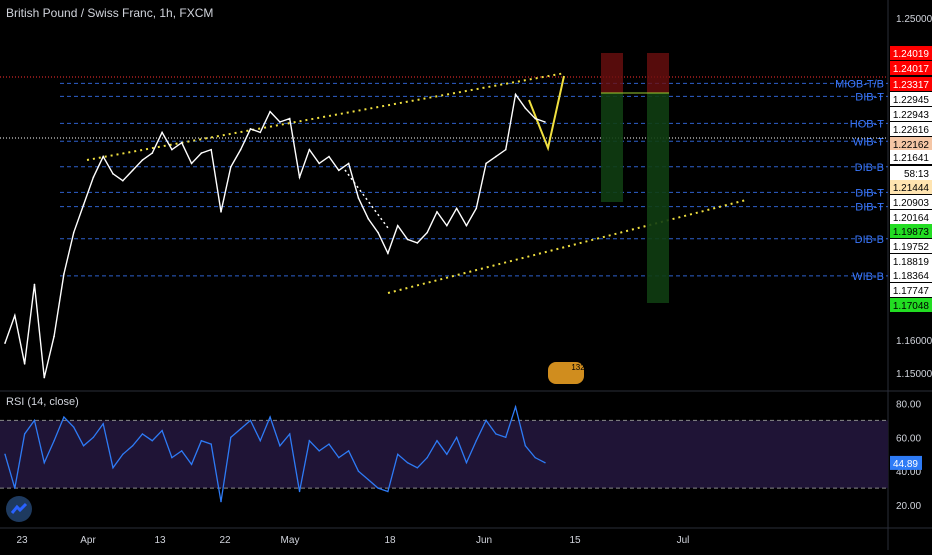  I want to click on y-tick-0: 1.25000, so click(914, 19).